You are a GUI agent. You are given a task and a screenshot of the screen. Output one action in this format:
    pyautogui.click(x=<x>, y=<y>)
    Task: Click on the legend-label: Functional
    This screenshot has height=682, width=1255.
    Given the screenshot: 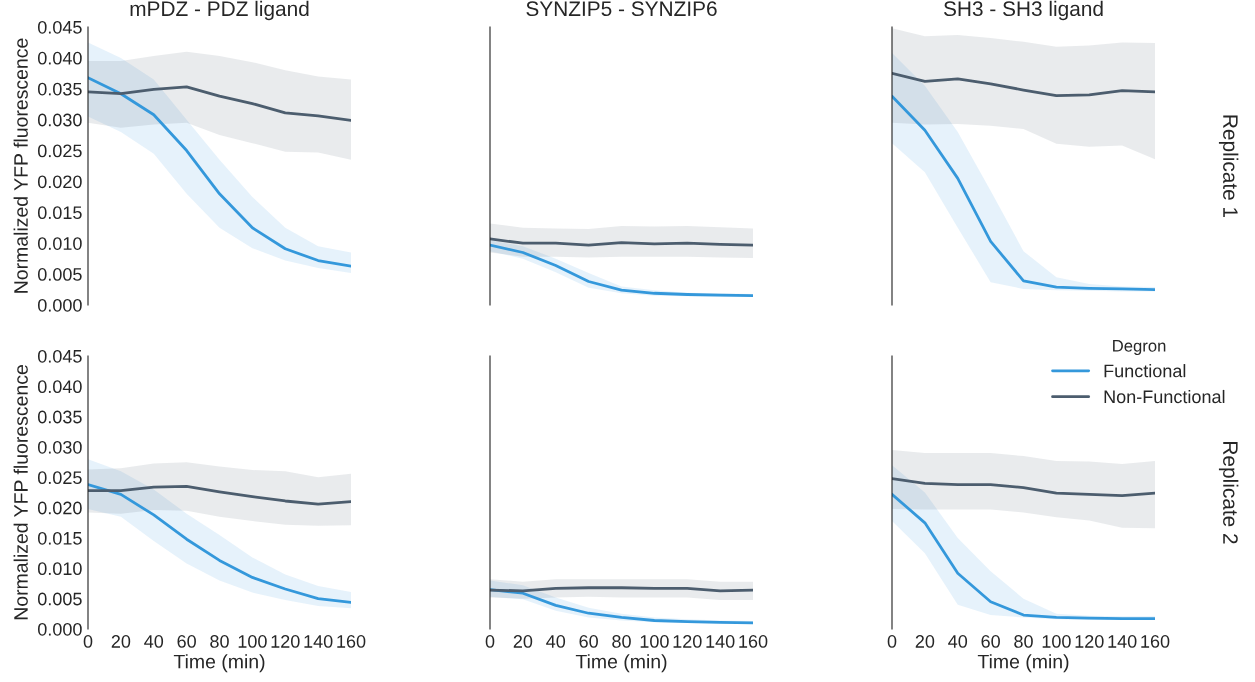 What is the action you would take?
    pyautogui.click(x=1145, y=371)
    